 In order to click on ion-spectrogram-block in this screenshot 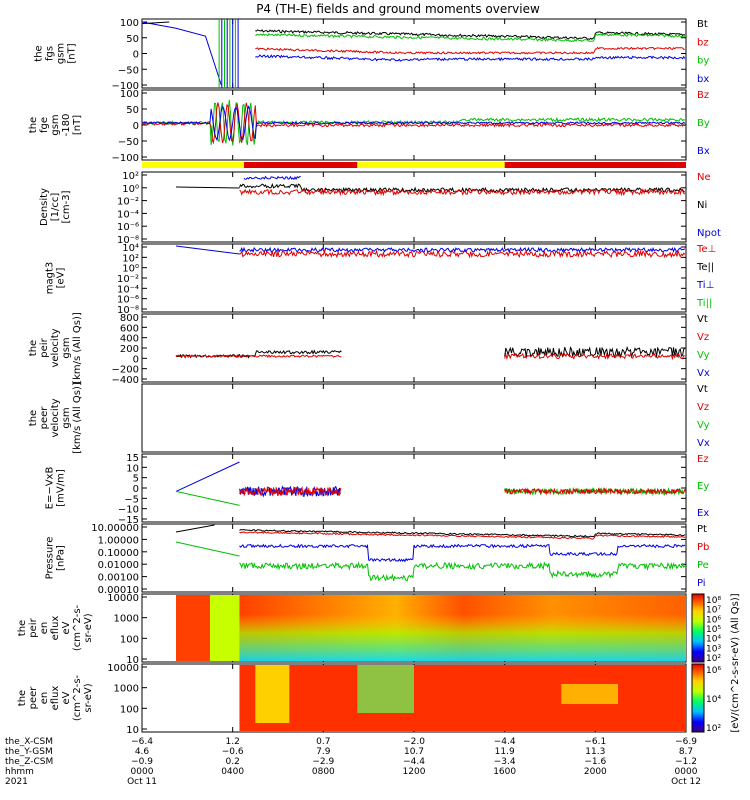, I will do `click(193, 628)`.